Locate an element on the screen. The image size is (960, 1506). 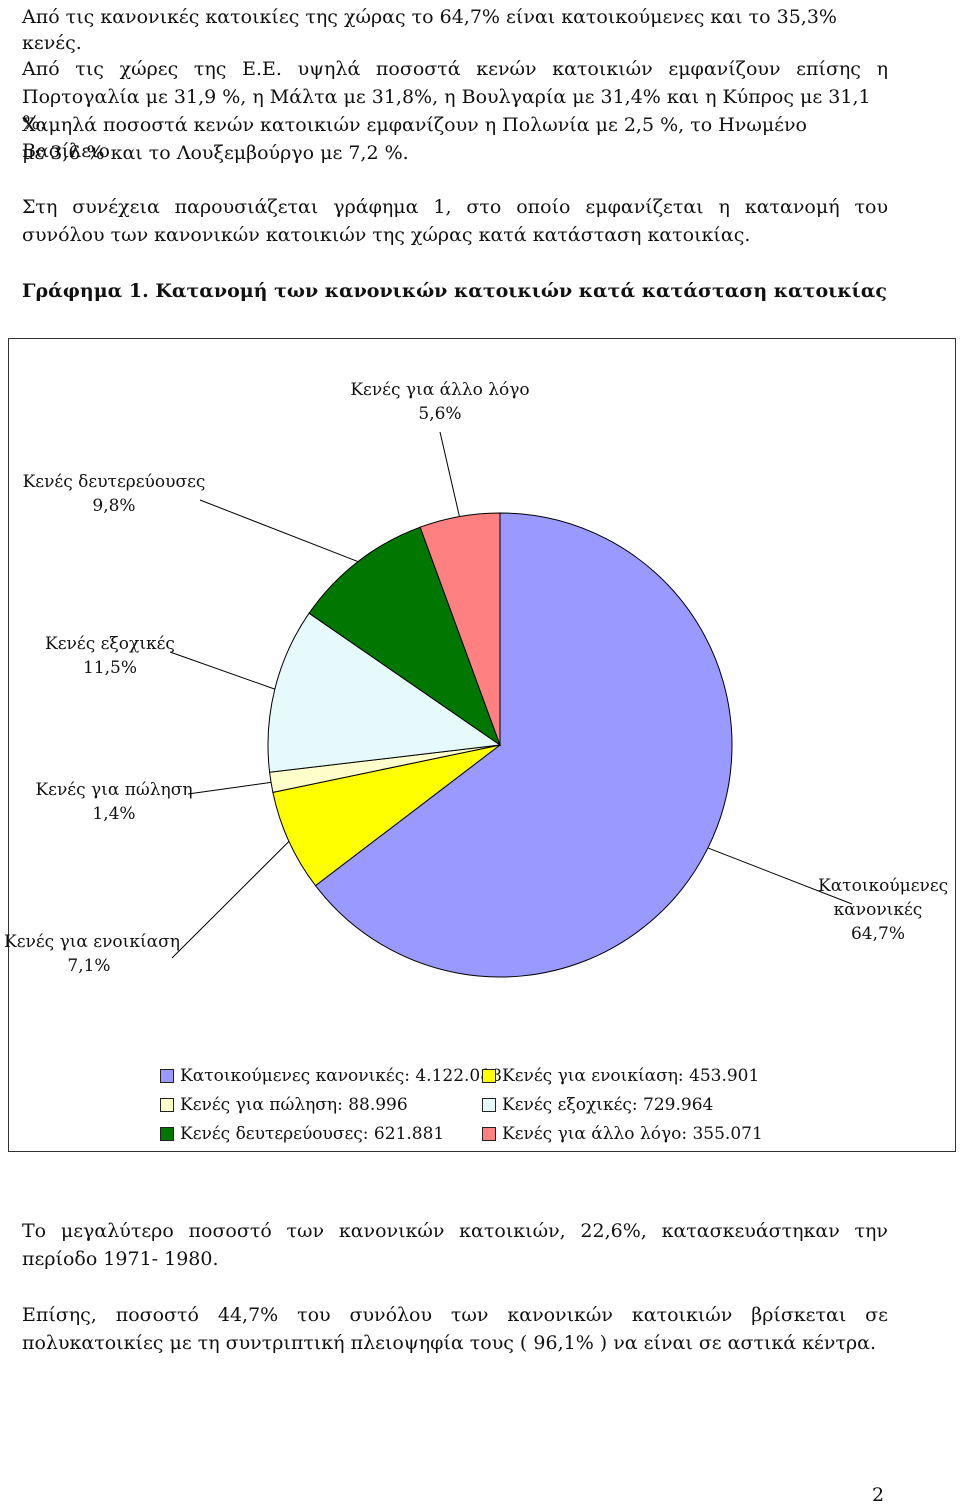
slice-label-sale: Κενές για πώληση 1,4% is located at coordinates (114, 802).